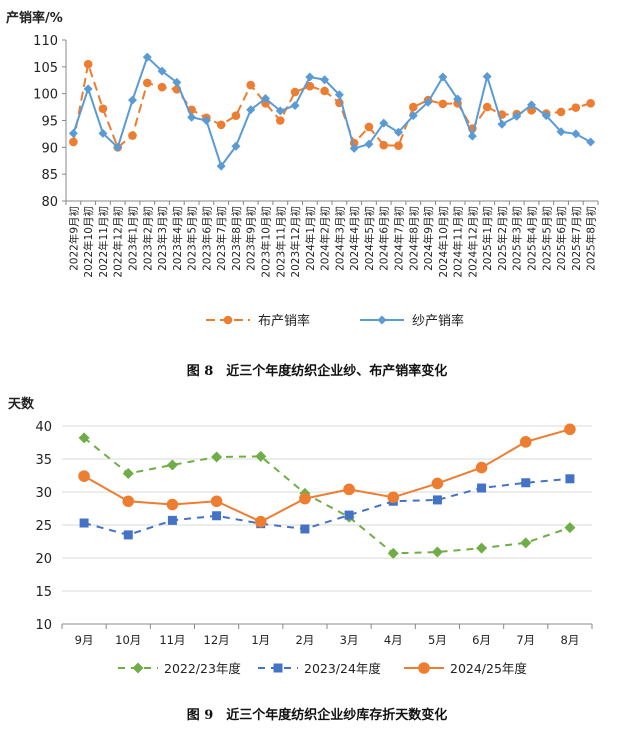 The image size is (634, 730). I want to click on x-tick-label: 9月, so click(84, 640).